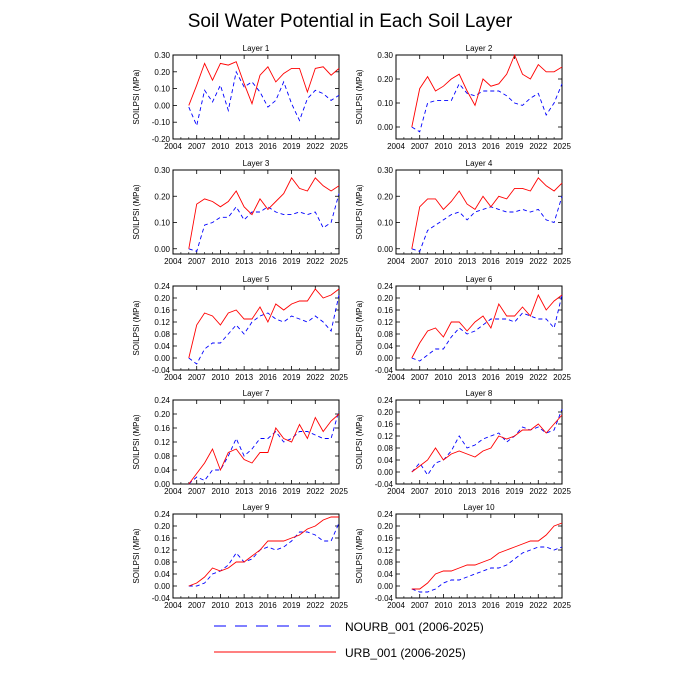  What do you see at coordinates (162, 89) in the screenshot?
I see `y-tick-label: 0.10` at bounding box center [162, 89].